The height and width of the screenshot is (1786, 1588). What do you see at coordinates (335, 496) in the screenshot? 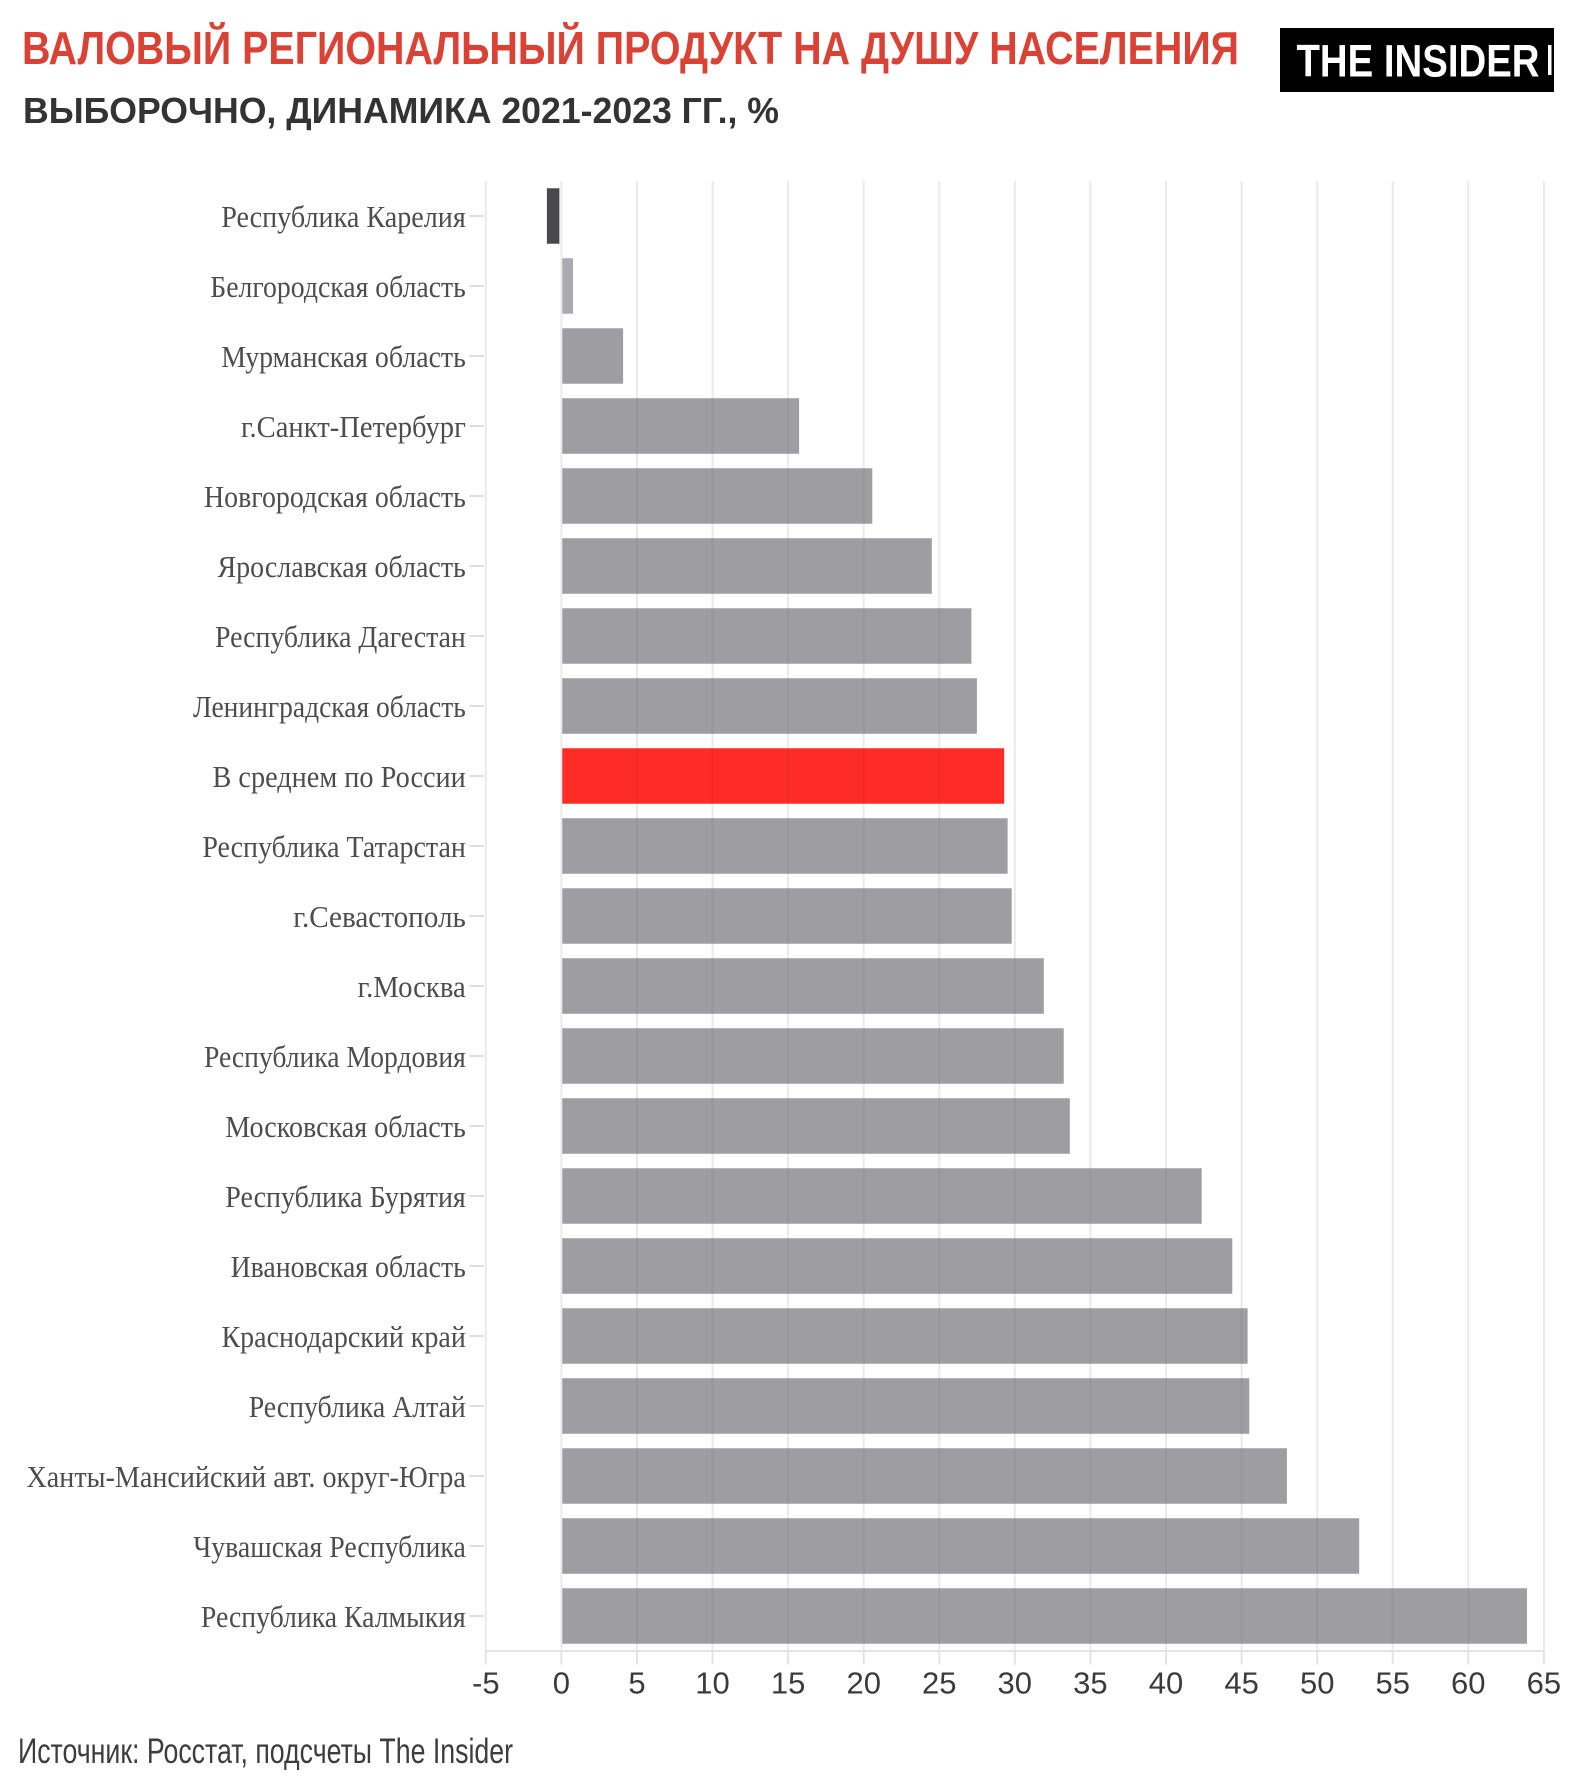
I see `svg-text: Новгородская область` at bounding box center [335, 496].